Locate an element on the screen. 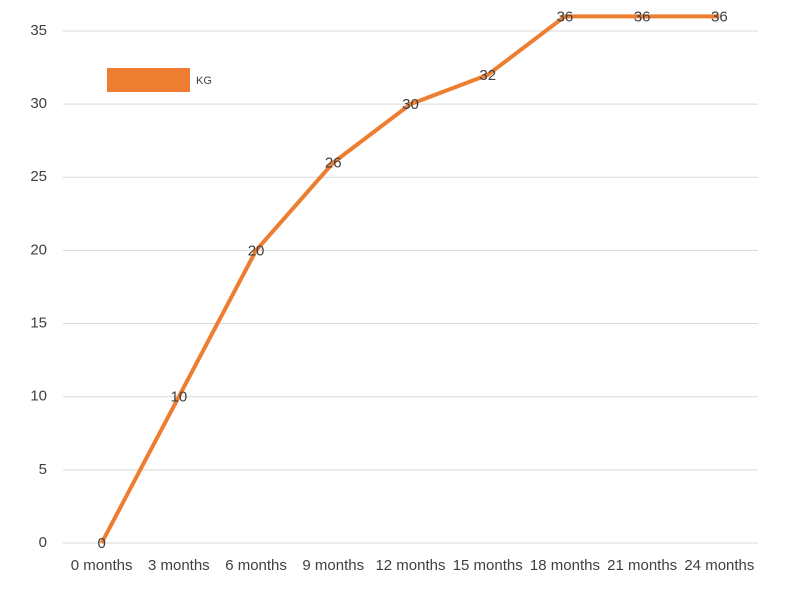 Image resolution: width=800 pixels, height=600 pixels. data-label: 0 is located at coordinates (101, 543).